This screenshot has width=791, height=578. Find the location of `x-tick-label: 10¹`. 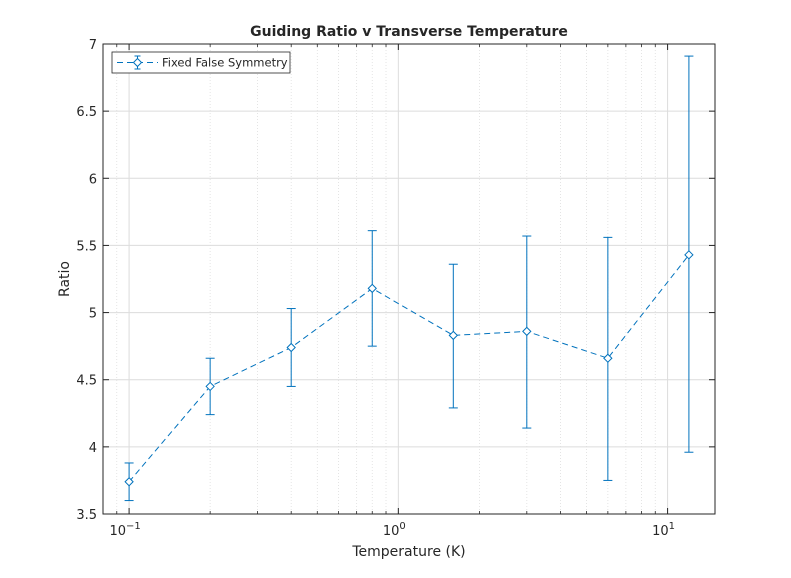

x-tick-label: 10¹ is located at coordinates (663, 530).